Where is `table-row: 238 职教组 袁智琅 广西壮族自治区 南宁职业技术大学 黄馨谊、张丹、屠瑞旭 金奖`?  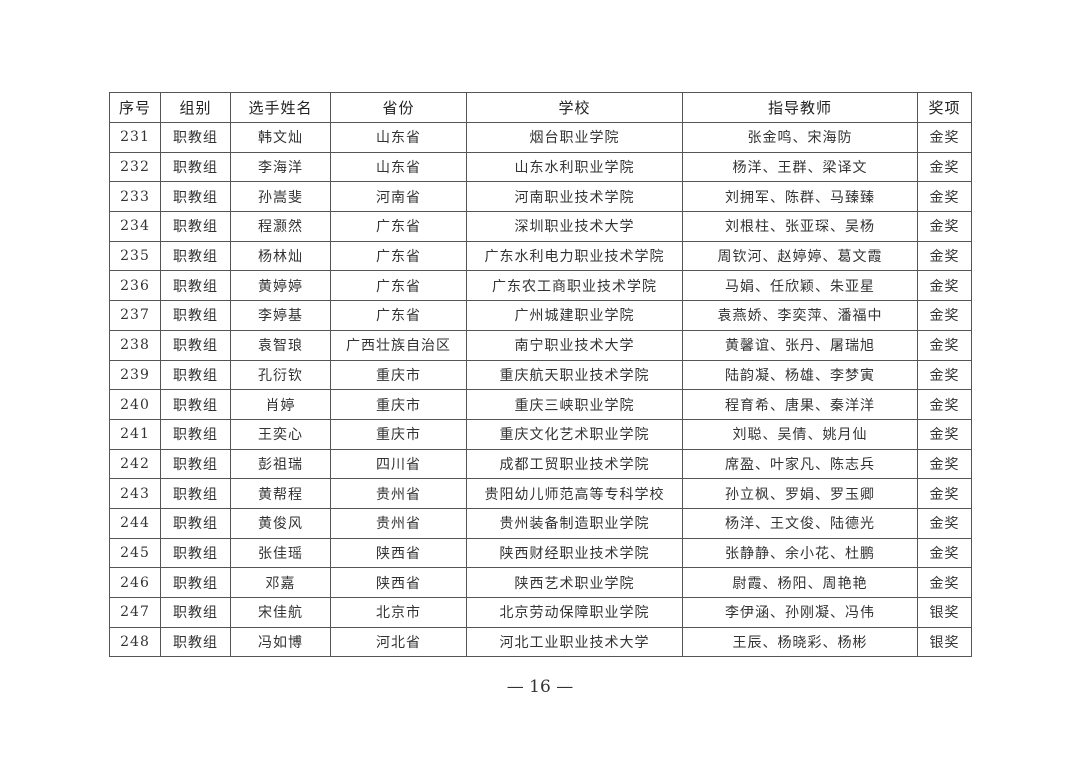
table-row: 238 职教组 袁智琅 广西壮族自治区 南宁职业技术大学 黄馨谊、张丹、屠瑞旭 金奖 is located at coordinates (540, 345).